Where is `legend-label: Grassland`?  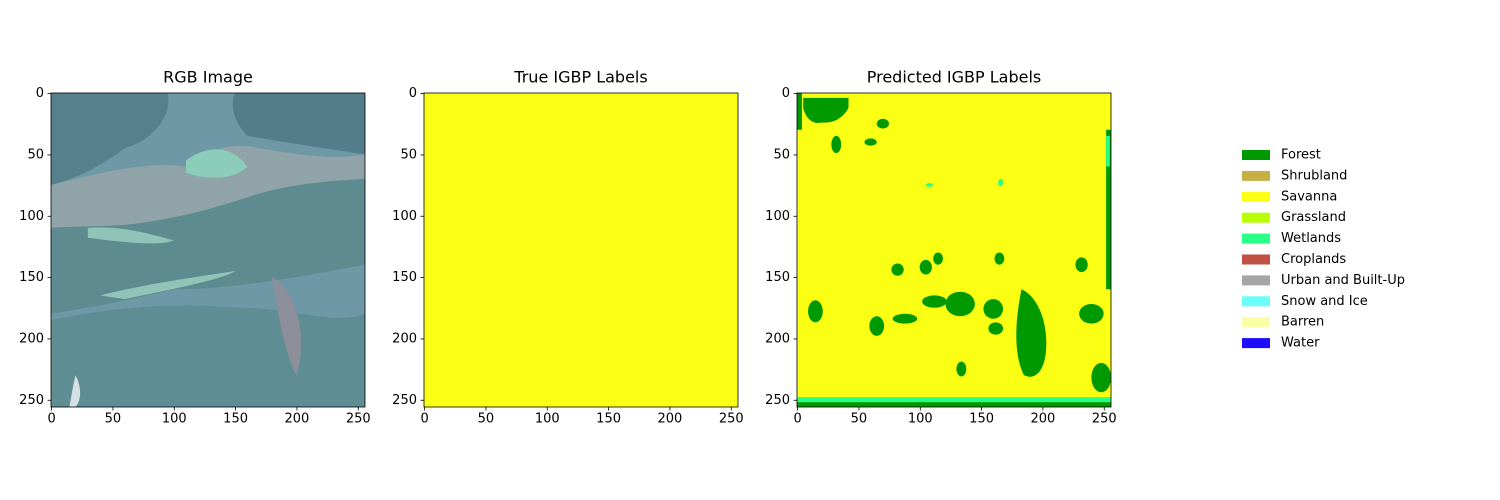
legend-label: Grassland is located at coordinates (1313, 217).